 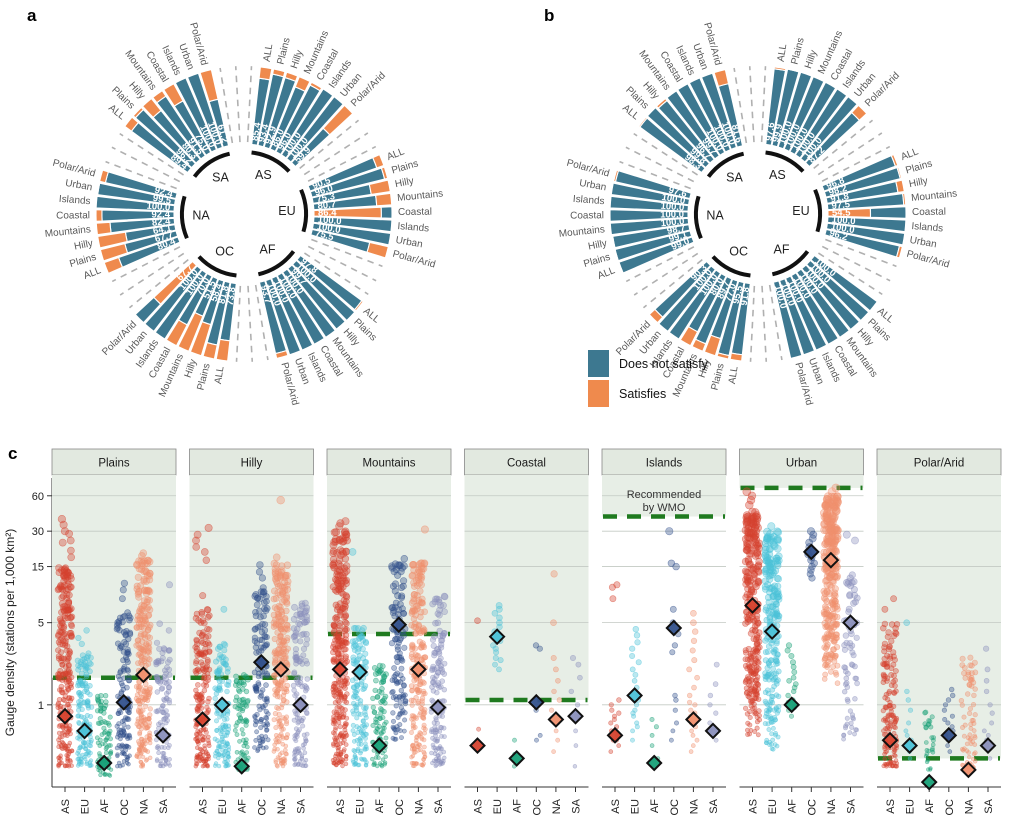 What do you see at coordinates (498, 806) in the screenshot?
I see `x-tick-label: EU` at bounding box center [498, 806].